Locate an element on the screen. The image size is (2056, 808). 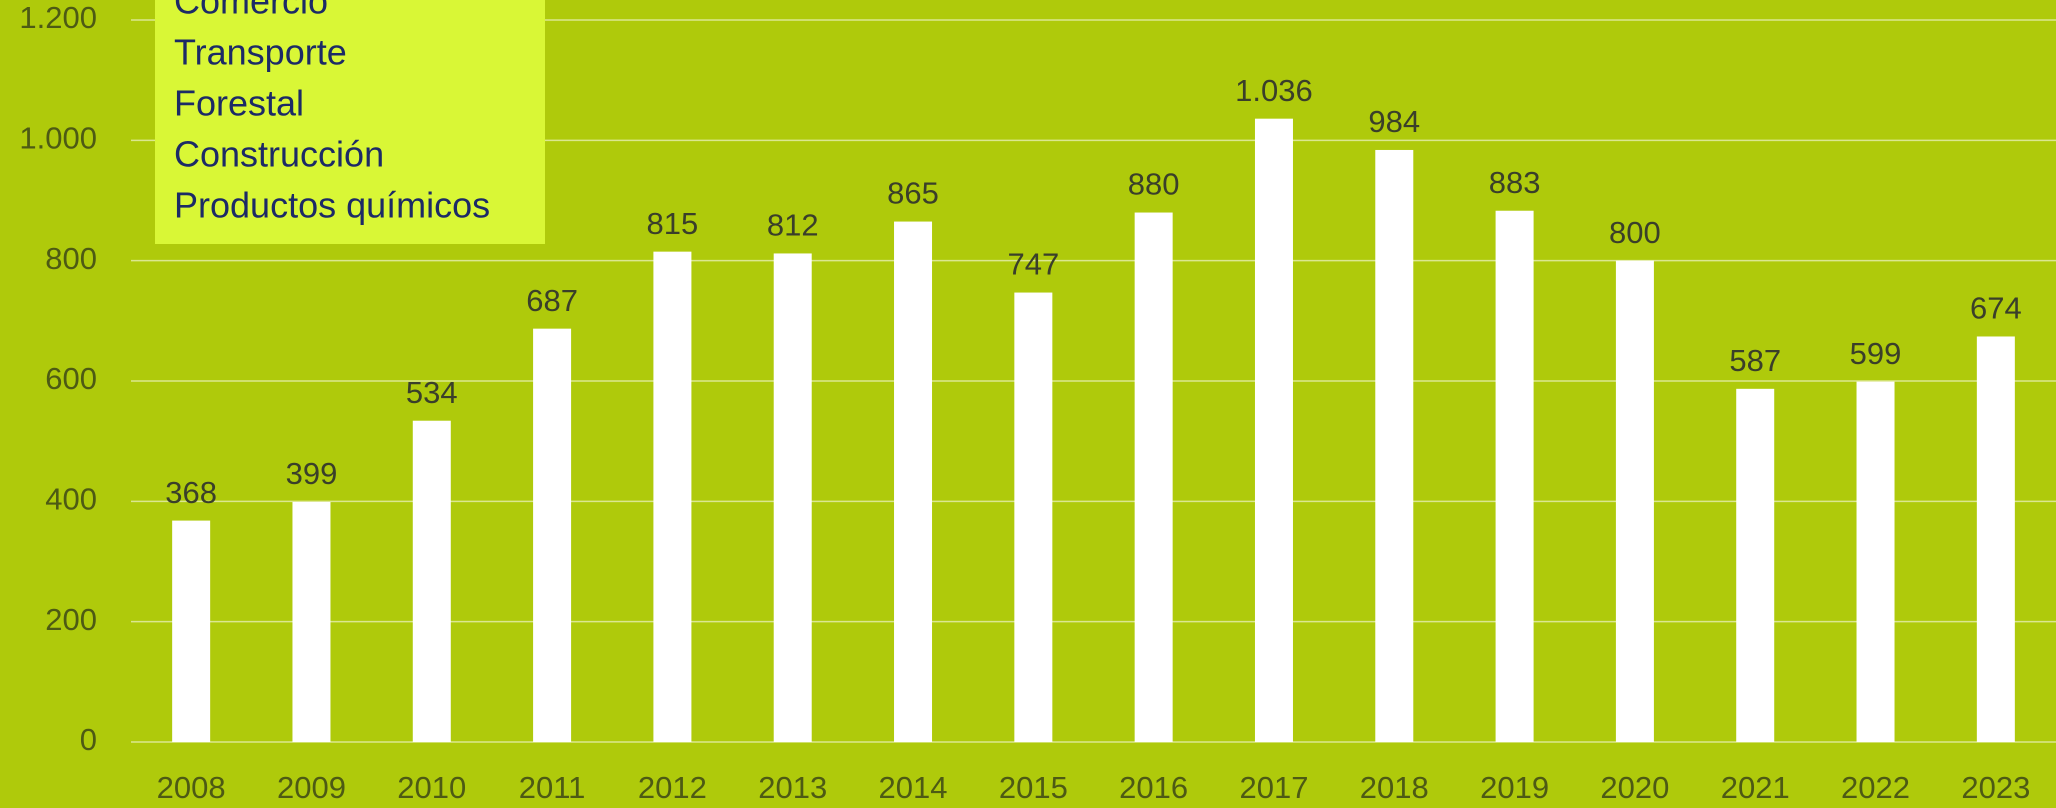
value-label: 687 is located at coordinates (552, 300).